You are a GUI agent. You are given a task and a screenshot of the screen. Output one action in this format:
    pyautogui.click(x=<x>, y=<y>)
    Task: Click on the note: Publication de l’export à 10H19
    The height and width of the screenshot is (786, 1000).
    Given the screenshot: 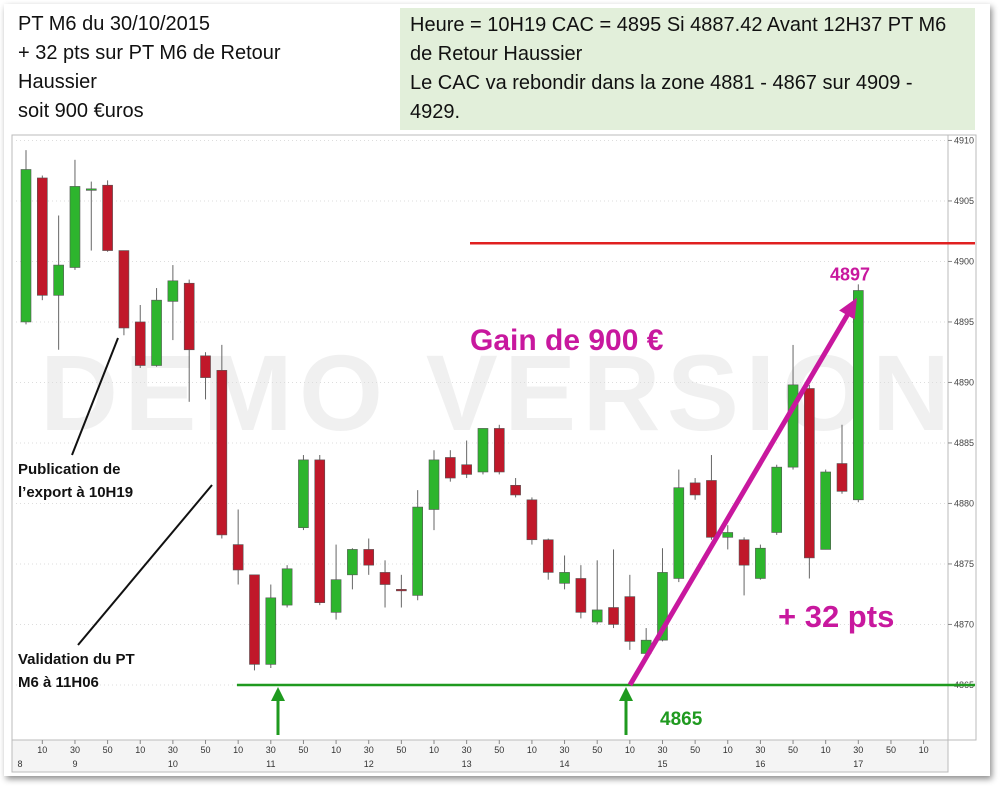 What is the action you would take?
    pyautogui.click(x=76, y=481)
    